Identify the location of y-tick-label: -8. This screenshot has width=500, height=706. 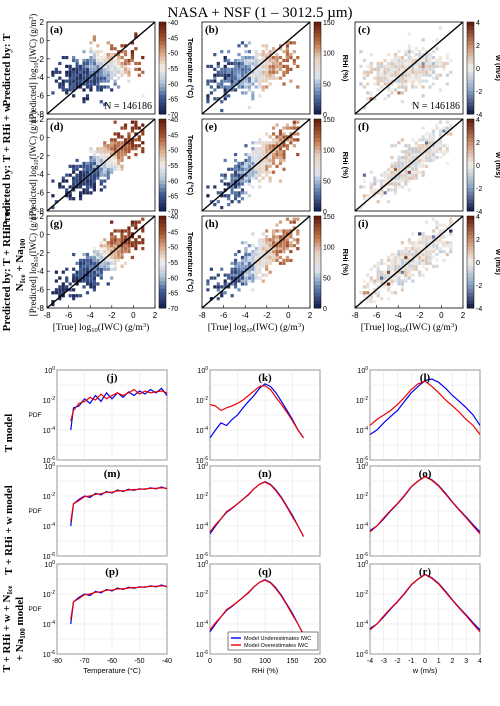
(41, 211).